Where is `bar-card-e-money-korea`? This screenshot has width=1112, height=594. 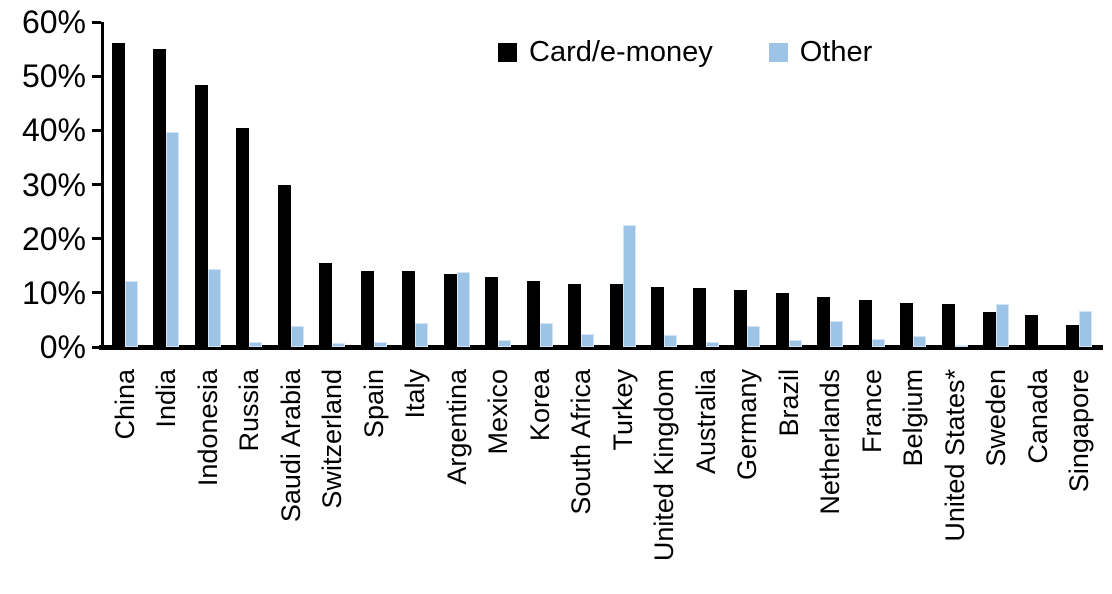 bar-card-e-money-korea is located at coordinates (533, 314).